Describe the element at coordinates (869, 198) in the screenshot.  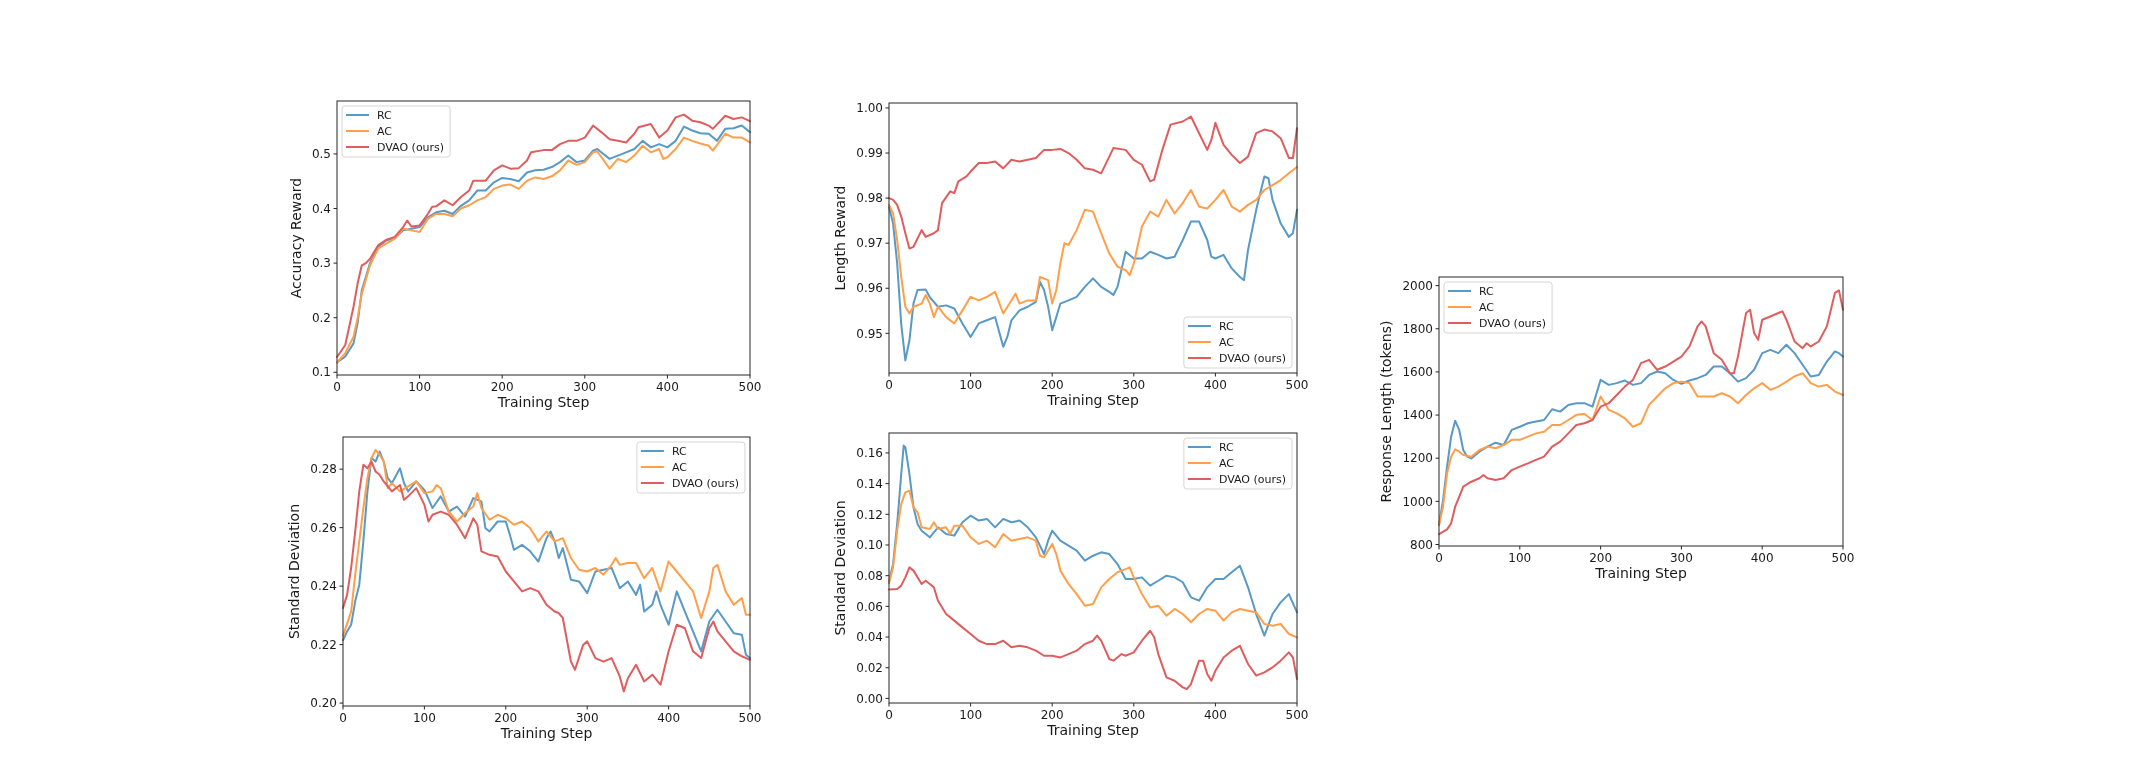
I see `y-tick-label: 0.98` at that location.